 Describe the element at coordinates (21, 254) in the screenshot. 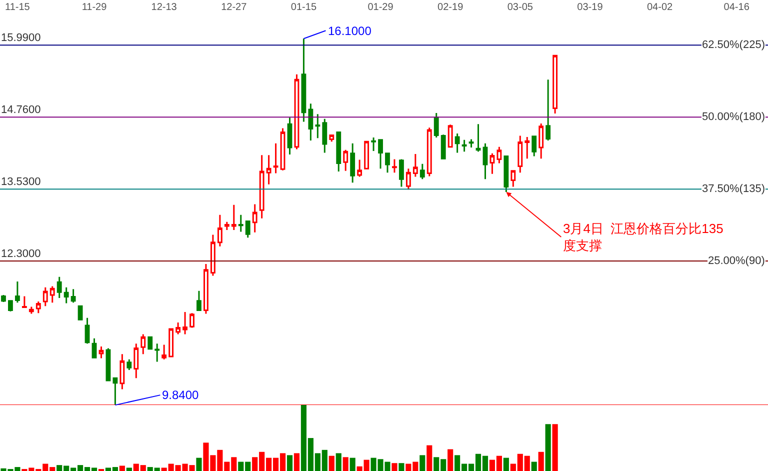

I see `y-tick-label: 12.3000` at that location.